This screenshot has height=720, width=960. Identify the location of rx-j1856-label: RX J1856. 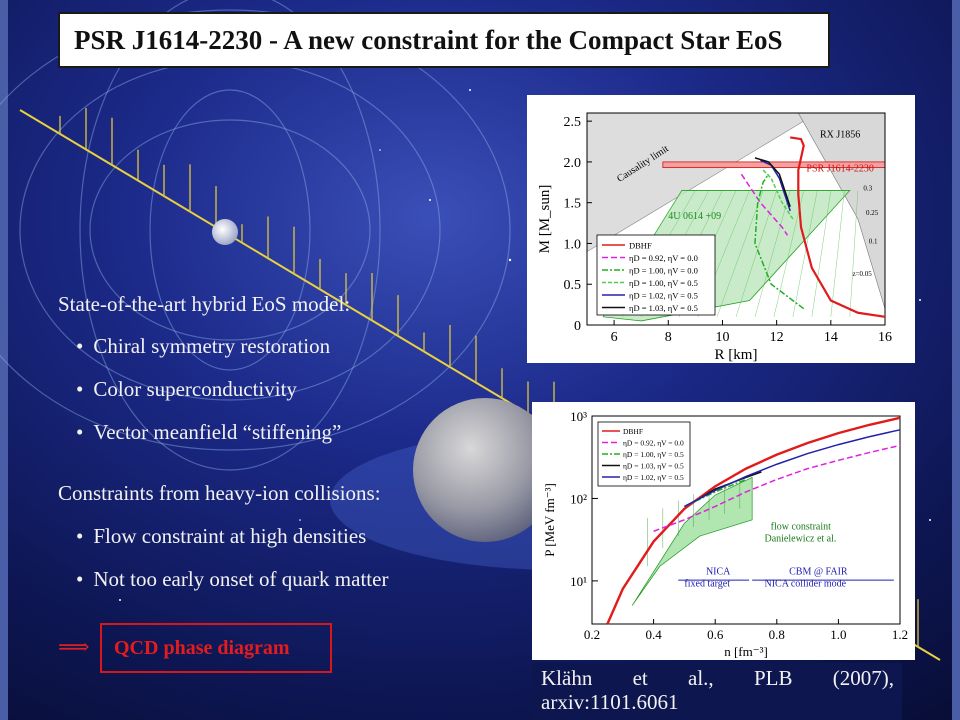
(840, 134).